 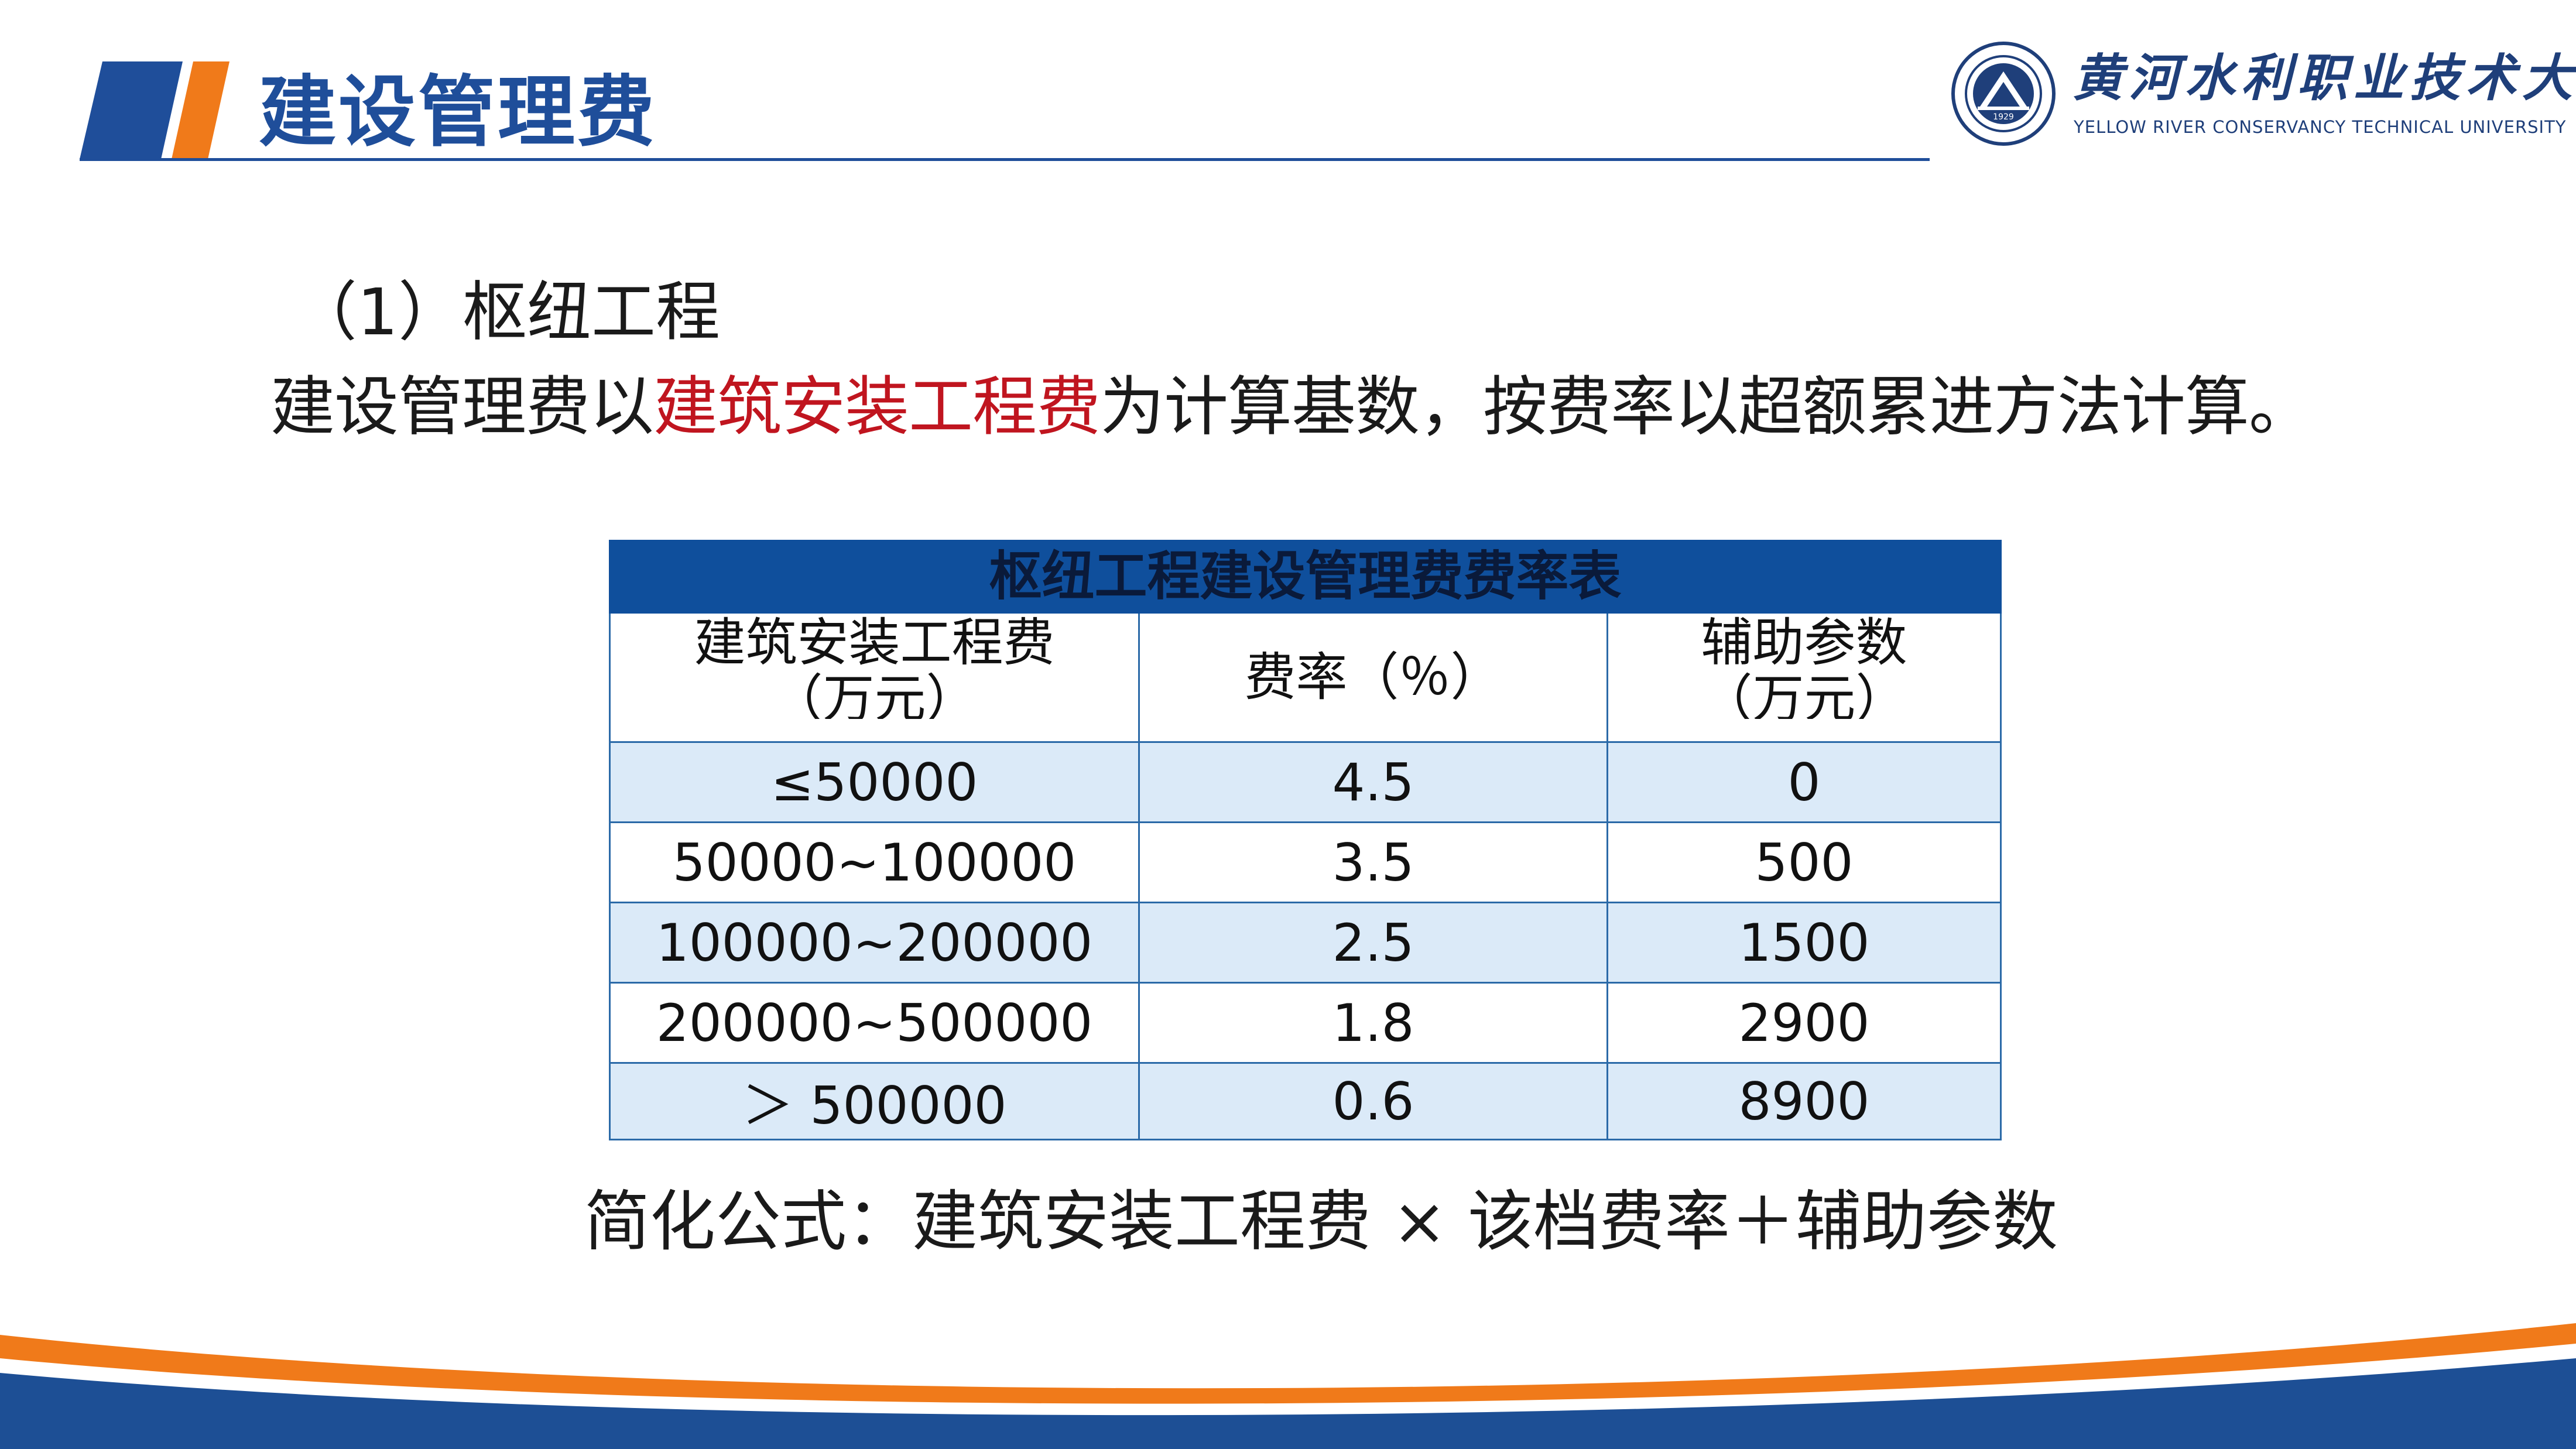 I want to click on header-blue-bar, so click(x=131, y=110).